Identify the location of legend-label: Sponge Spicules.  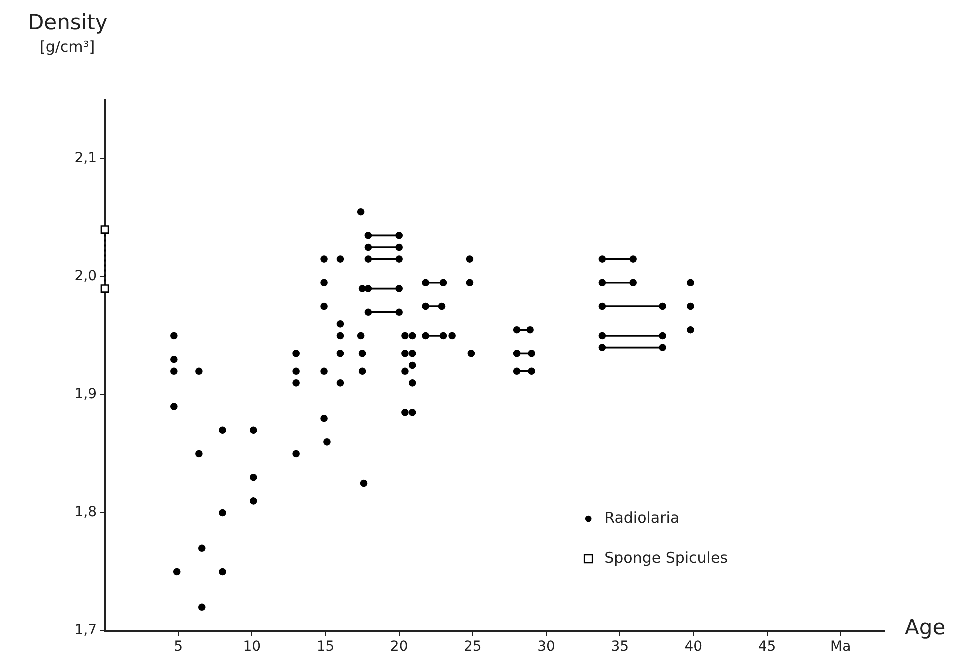
(666, 557).